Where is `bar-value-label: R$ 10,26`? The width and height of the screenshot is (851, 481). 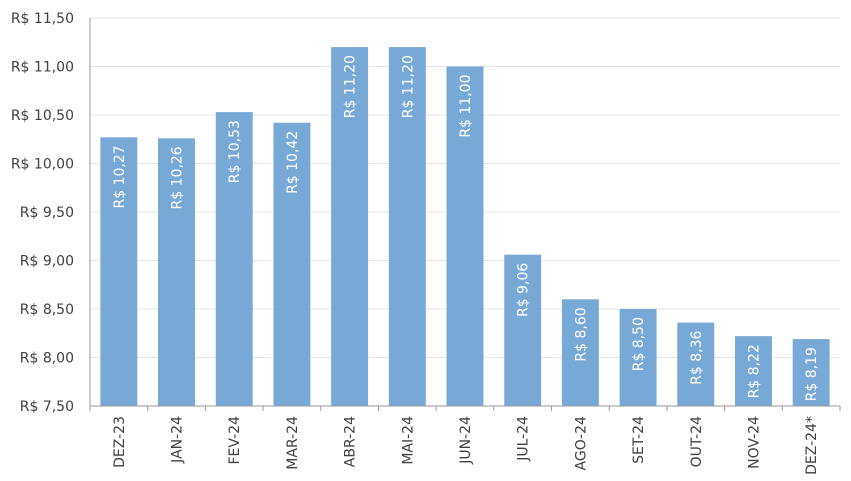 bar-value-label: R$ 10,26 is located at coordinates (178, 177).